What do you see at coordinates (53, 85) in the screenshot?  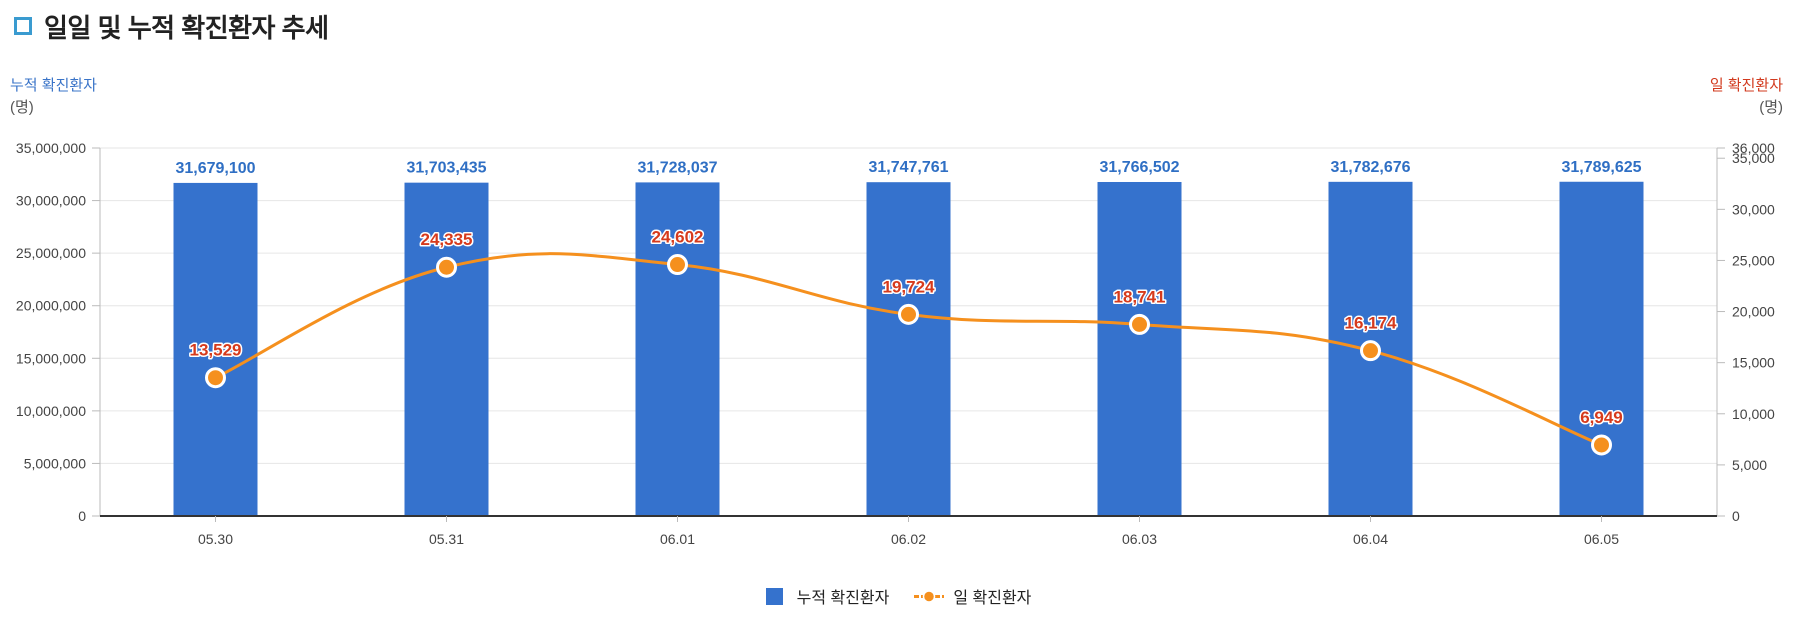 I see `left-axis-label: 누적 확진환자` at bounding box center [53, 85].